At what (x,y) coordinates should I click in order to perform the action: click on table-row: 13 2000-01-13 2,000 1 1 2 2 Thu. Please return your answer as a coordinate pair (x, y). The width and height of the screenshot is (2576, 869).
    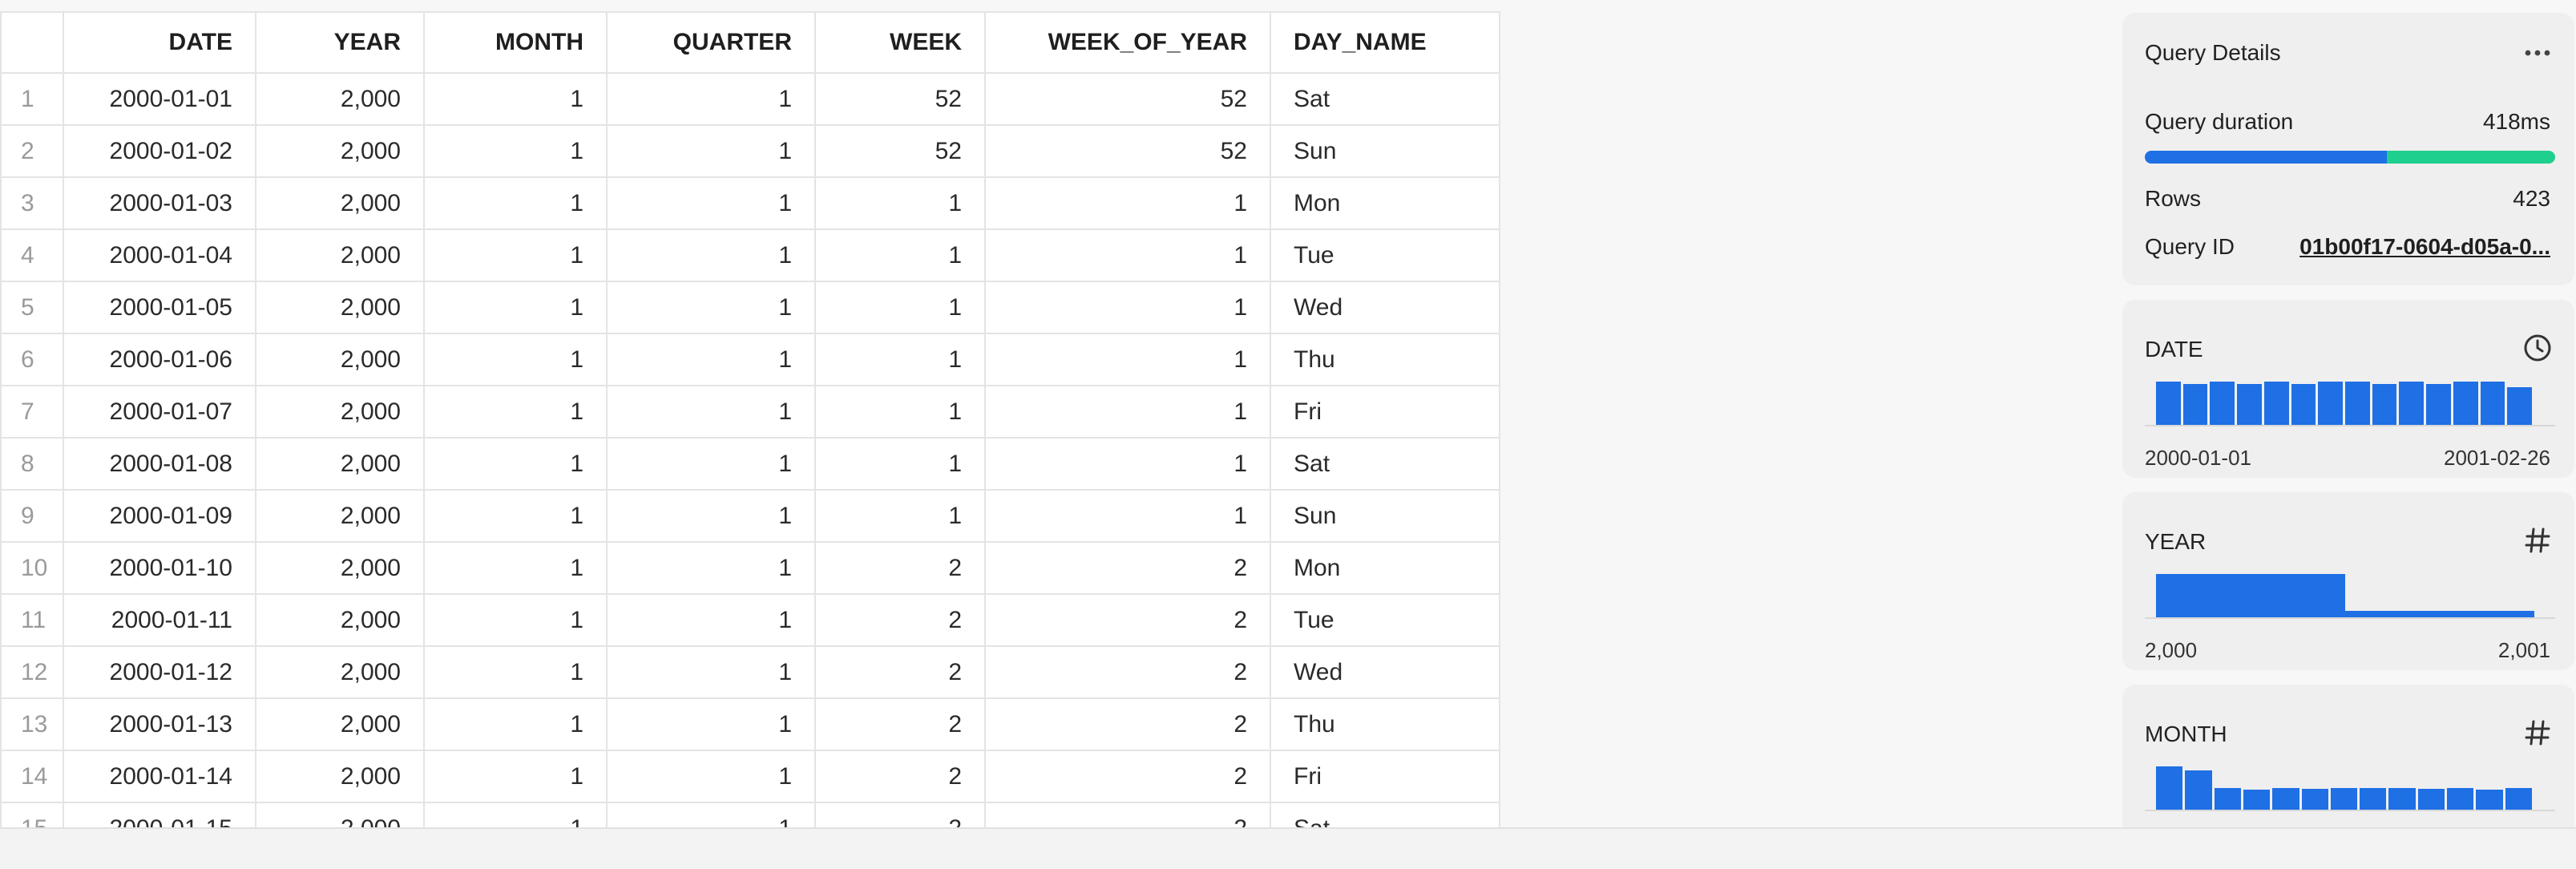
    Looking at the image, I should click on (750, 724).